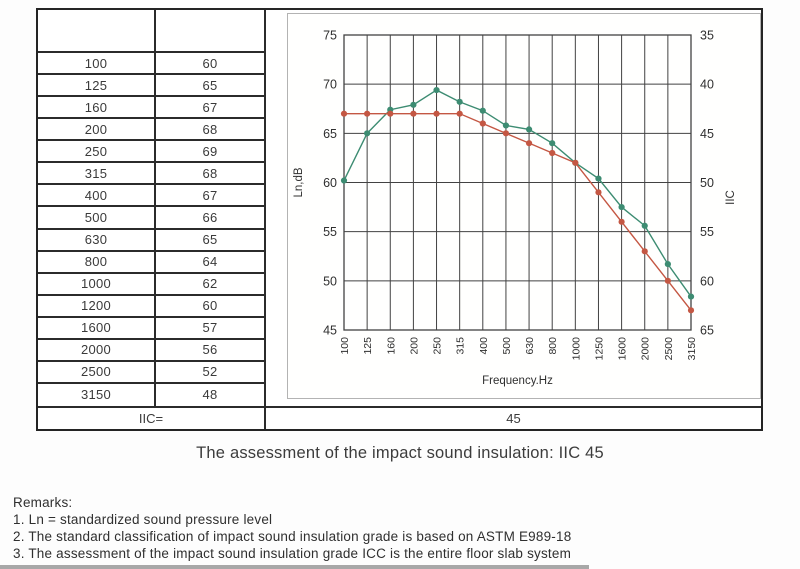 This screenshot has width=800, height=569. I want to click on y-axis-right-tick: 60, so click(707, 281).